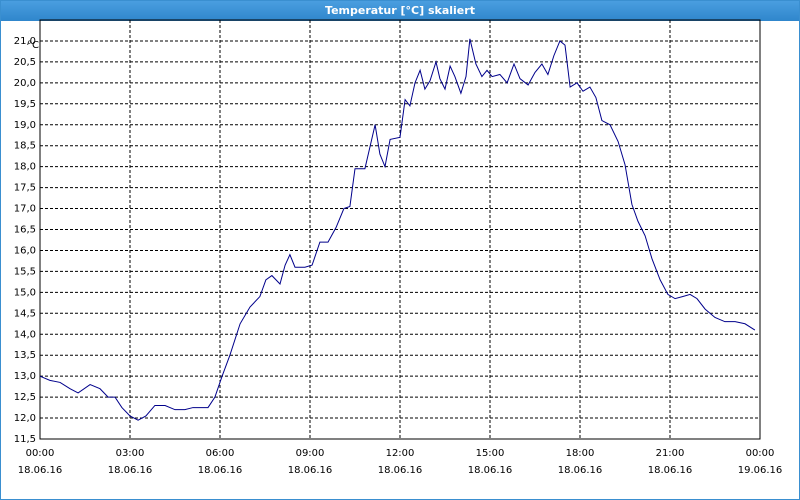  I want to click on y-tick-label: 18,0, so click(25, 167).